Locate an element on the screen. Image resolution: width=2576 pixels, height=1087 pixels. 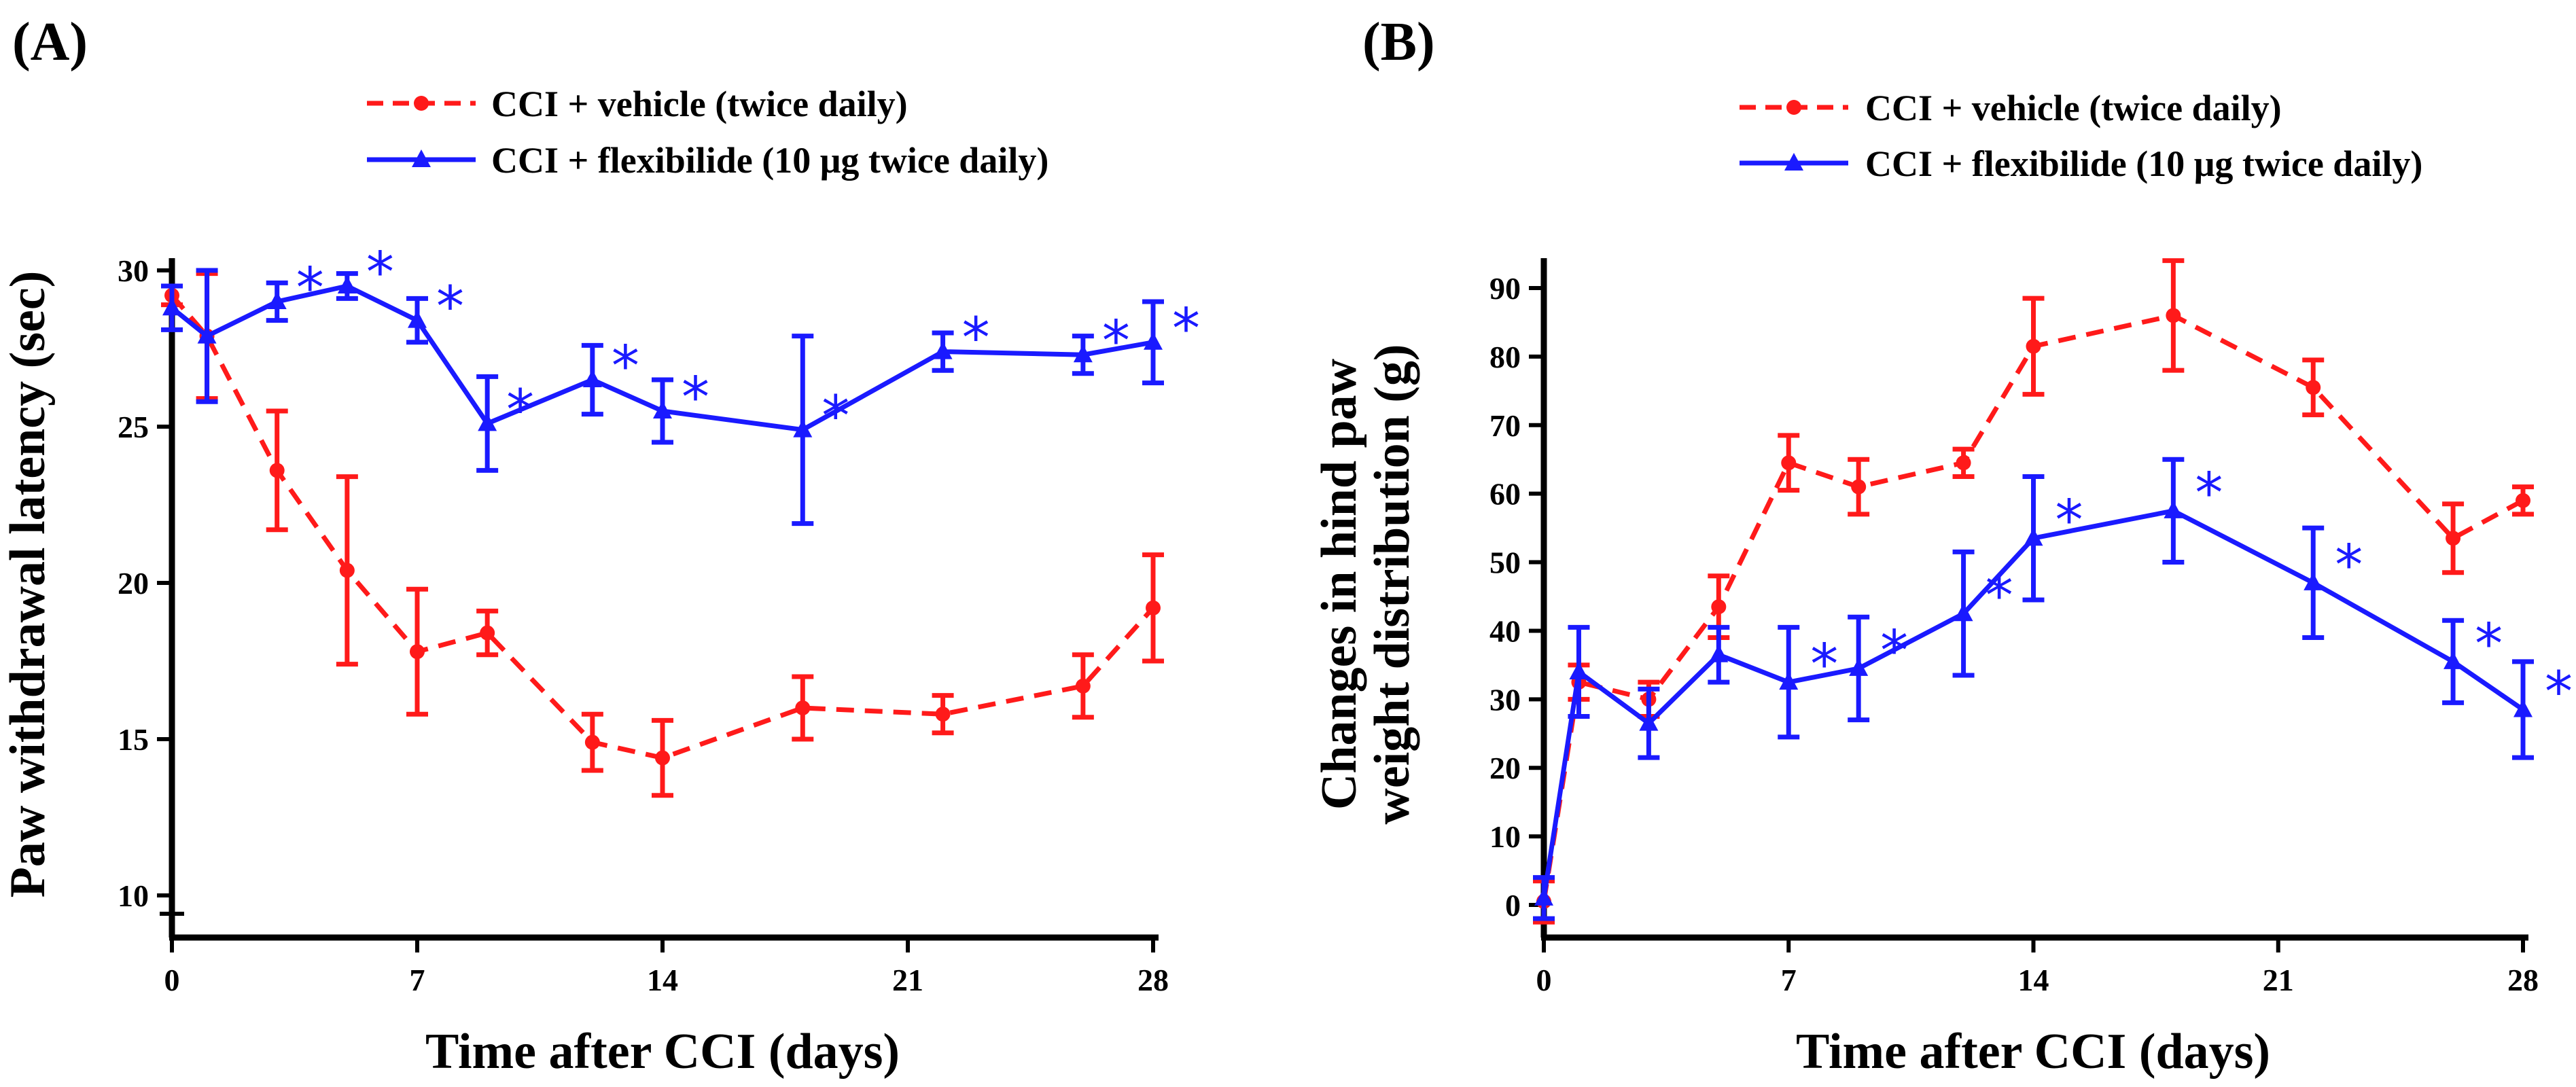
panel-label: (B) is located at coordinates (1398, 42).